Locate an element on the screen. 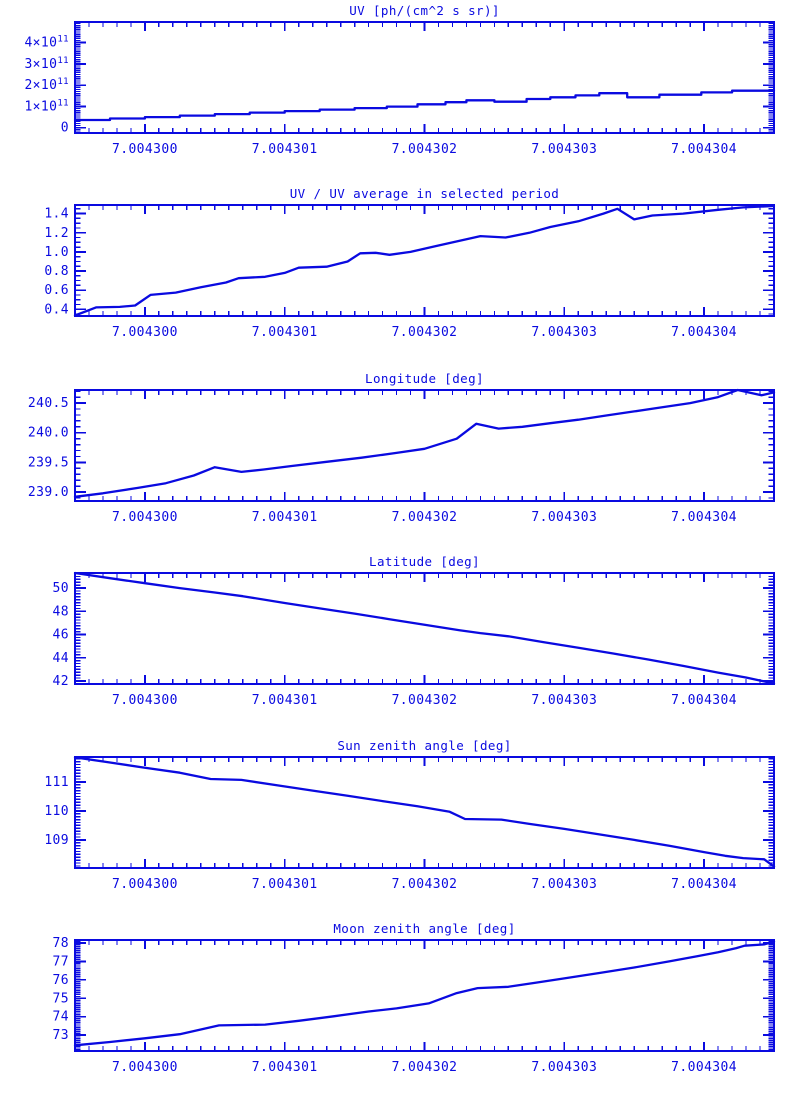 The height and width of the screenshot is (1102, 800). plot-title-sun-zenith: Sun zenith angle [deg] is located at coordinates (424, 745).